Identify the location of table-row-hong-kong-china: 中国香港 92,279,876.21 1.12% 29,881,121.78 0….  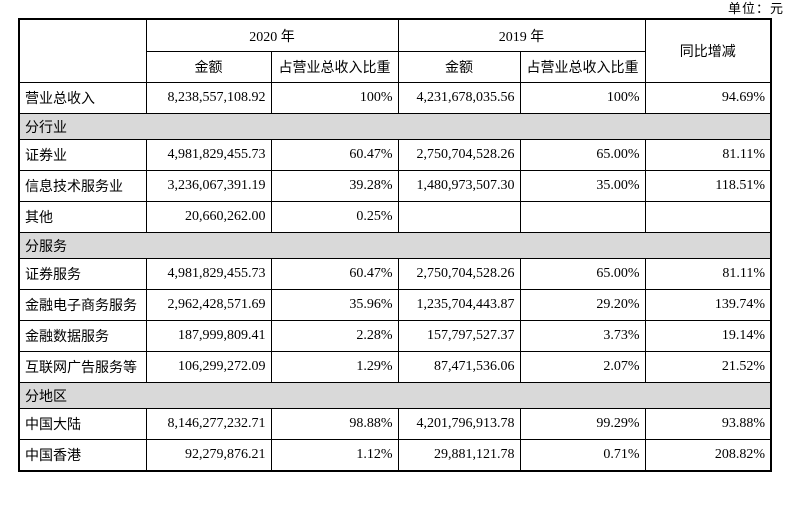
(395, 455).